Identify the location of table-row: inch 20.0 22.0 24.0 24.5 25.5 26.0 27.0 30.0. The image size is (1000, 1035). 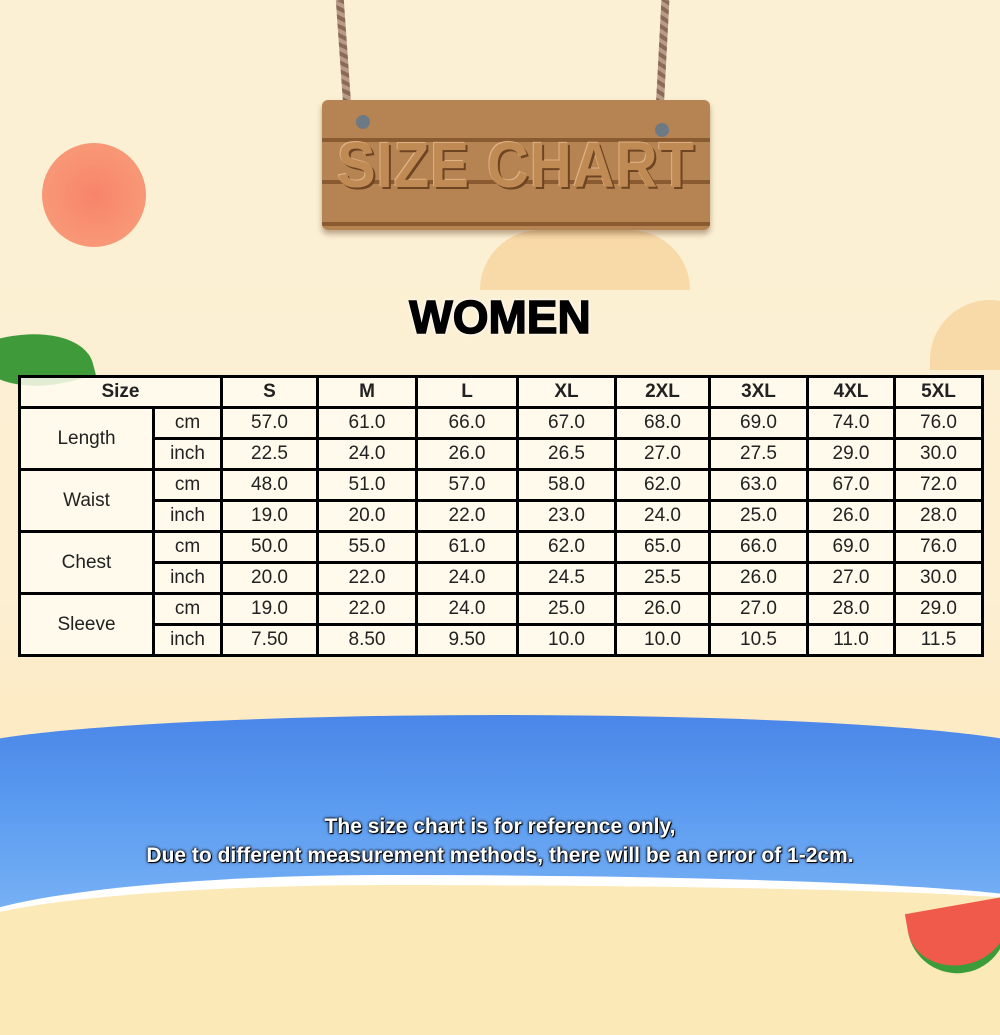
(502, 578).